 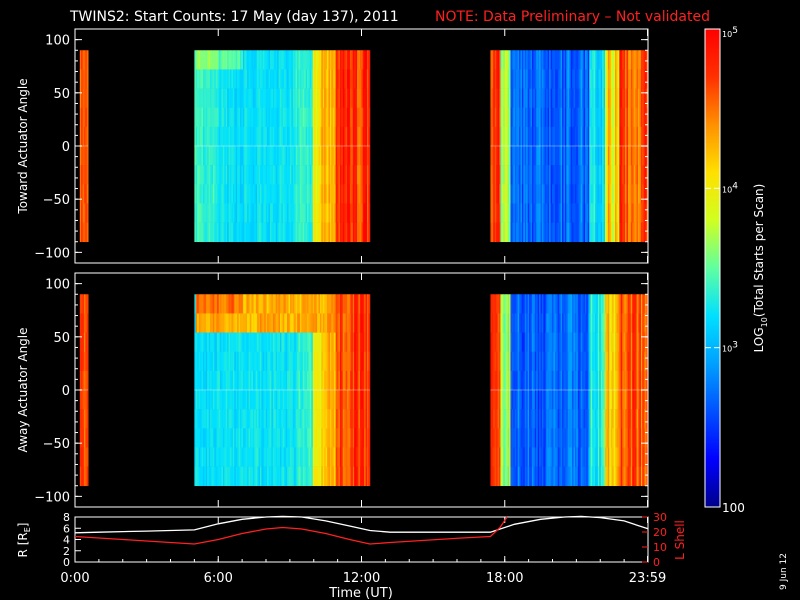 I want to click on zero-angle-streak, so click(x=84, y=389).